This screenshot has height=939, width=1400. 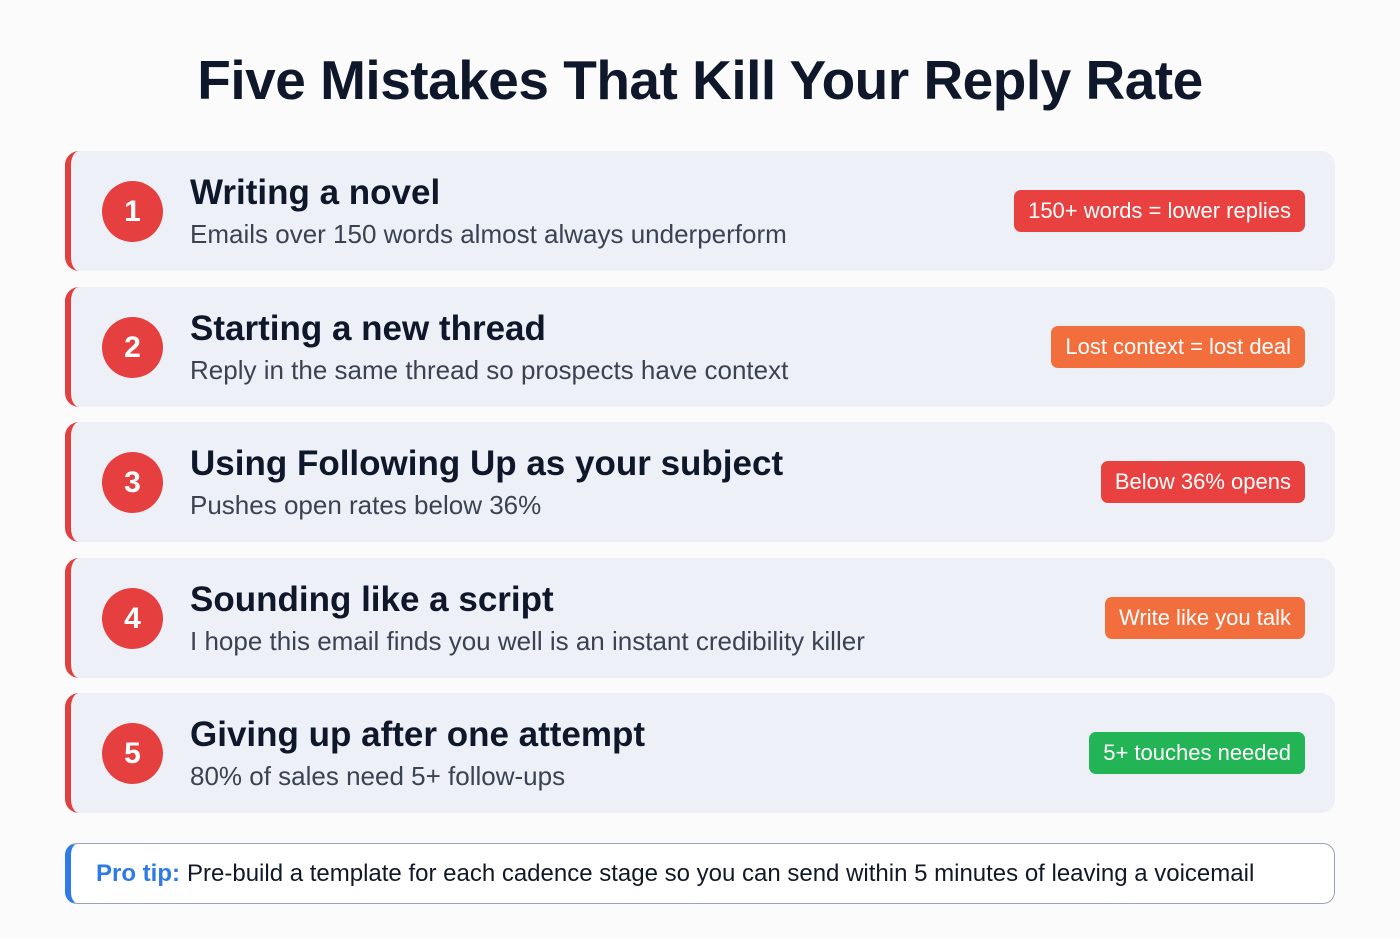 I want to click on stat-badge: Lost context = lost deal, so click(x=1178, y=347).